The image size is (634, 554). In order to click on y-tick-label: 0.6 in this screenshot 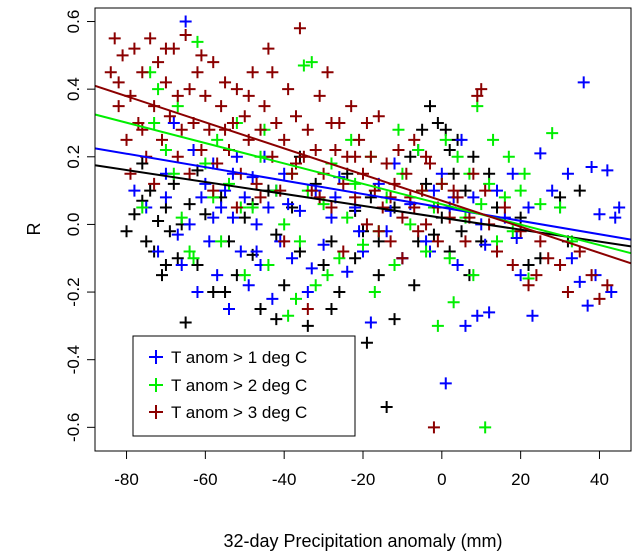, I will do `click(73, 22)`.